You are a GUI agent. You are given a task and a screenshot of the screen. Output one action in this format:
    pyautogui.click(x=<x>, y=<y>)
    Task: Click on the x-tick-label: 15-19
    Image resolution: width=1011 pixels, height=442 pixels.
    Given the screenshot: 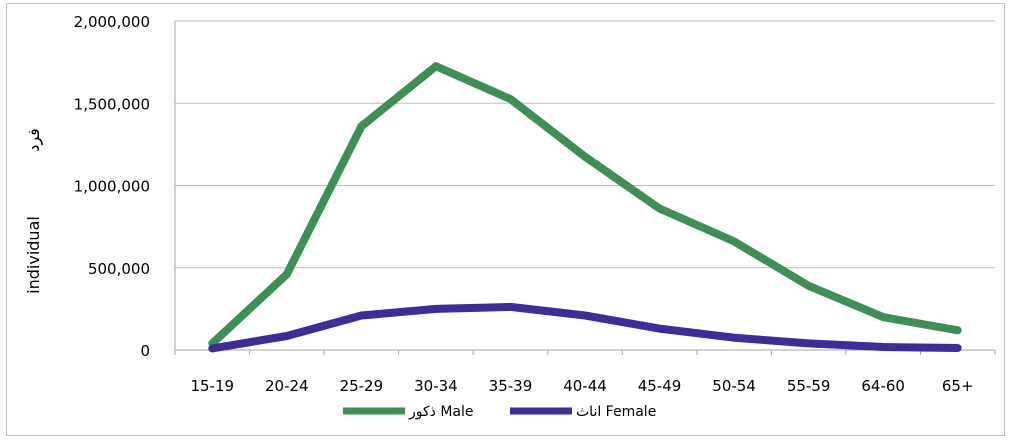 What is the action you would take?
    pyautogui.click(x=212, y=386)
    